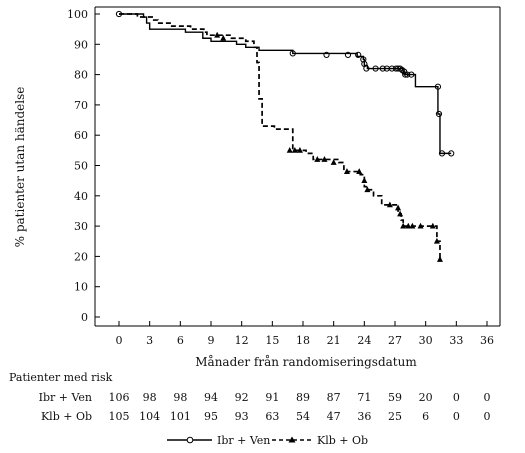 The image size is (525, 453). Describe the element at coordinates (303, 416) in the screenshot. I see `at-risk-value: 54` at that location.